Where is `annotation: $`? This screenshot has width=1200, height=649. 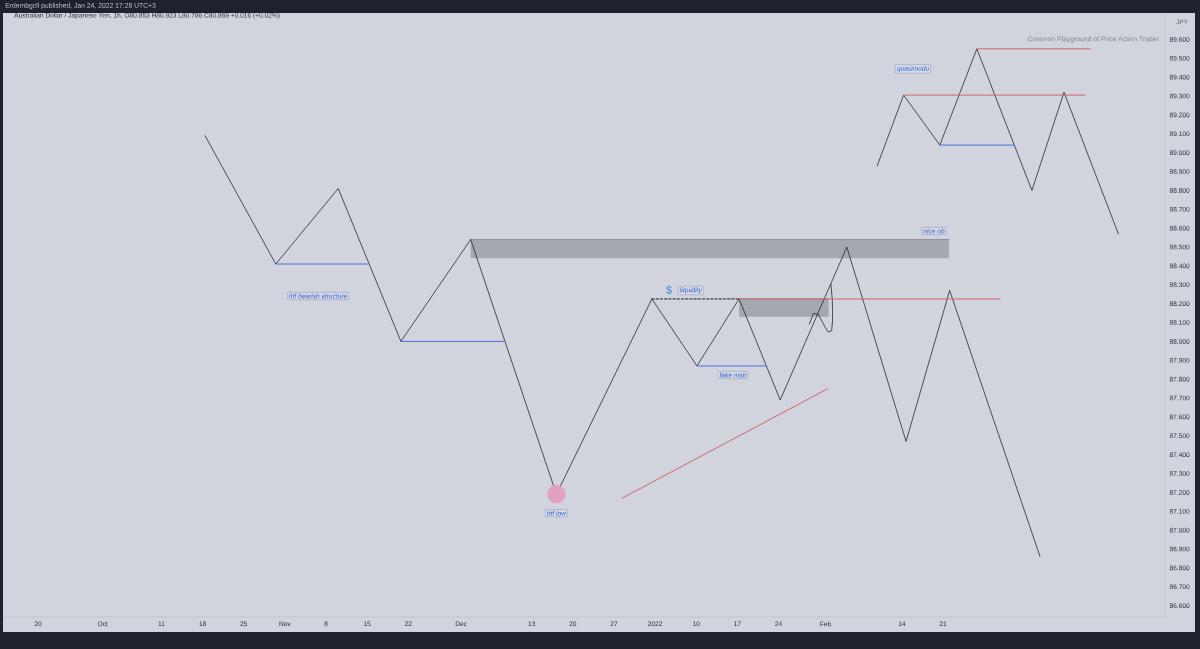 annotation: $ is located at coordinates (669, 290).